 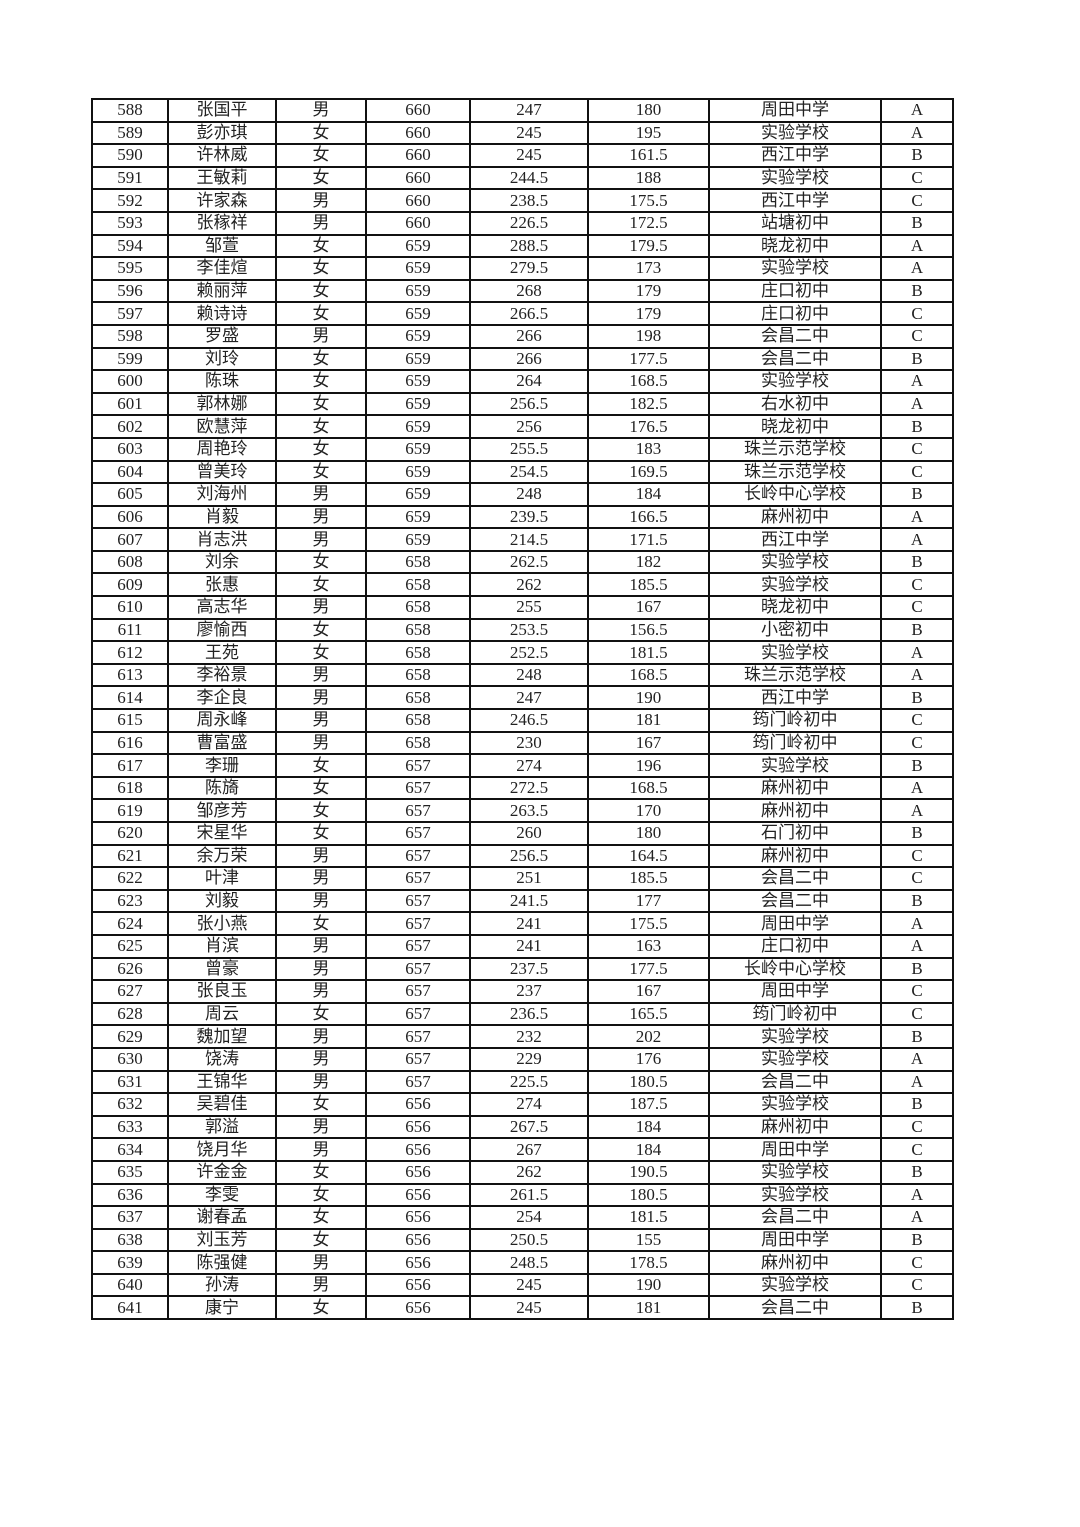 What do you see at coordinates (222, 1036) in the screenshot?
I see `name-cell: 魏加望` at bounding box center [222, 1036].